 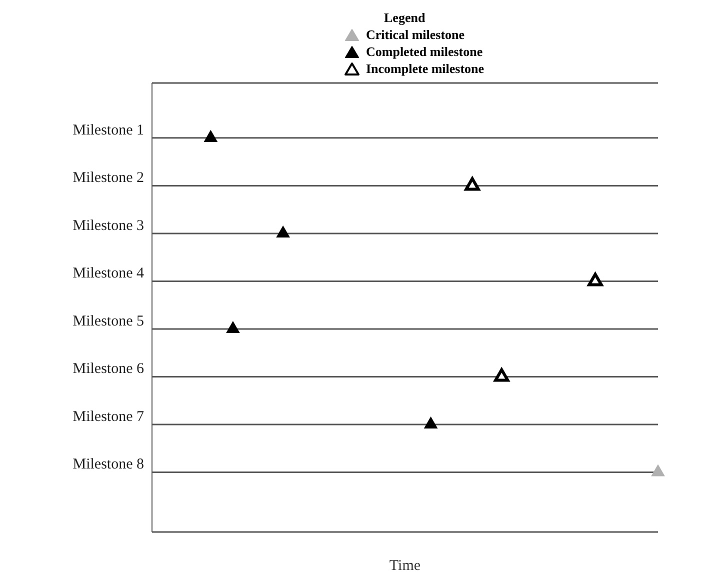 I want to click on y-tick-label: Milestone 6, so click(x=108, y=369).